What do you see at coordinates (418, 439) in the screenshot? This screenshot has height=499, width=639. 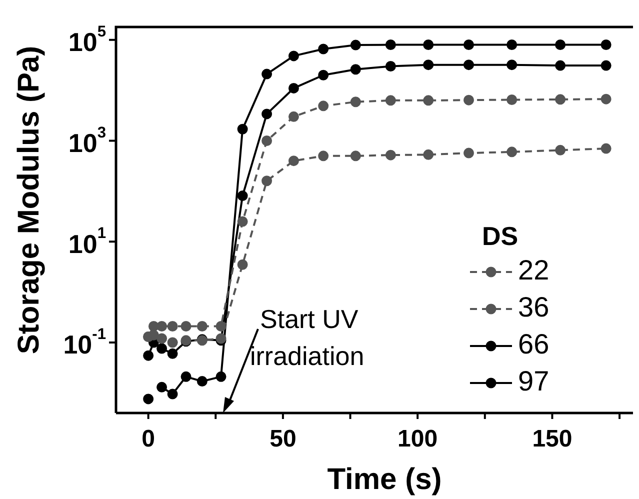 I see `x-tick-label: 100` at bounding box center [418, 439].